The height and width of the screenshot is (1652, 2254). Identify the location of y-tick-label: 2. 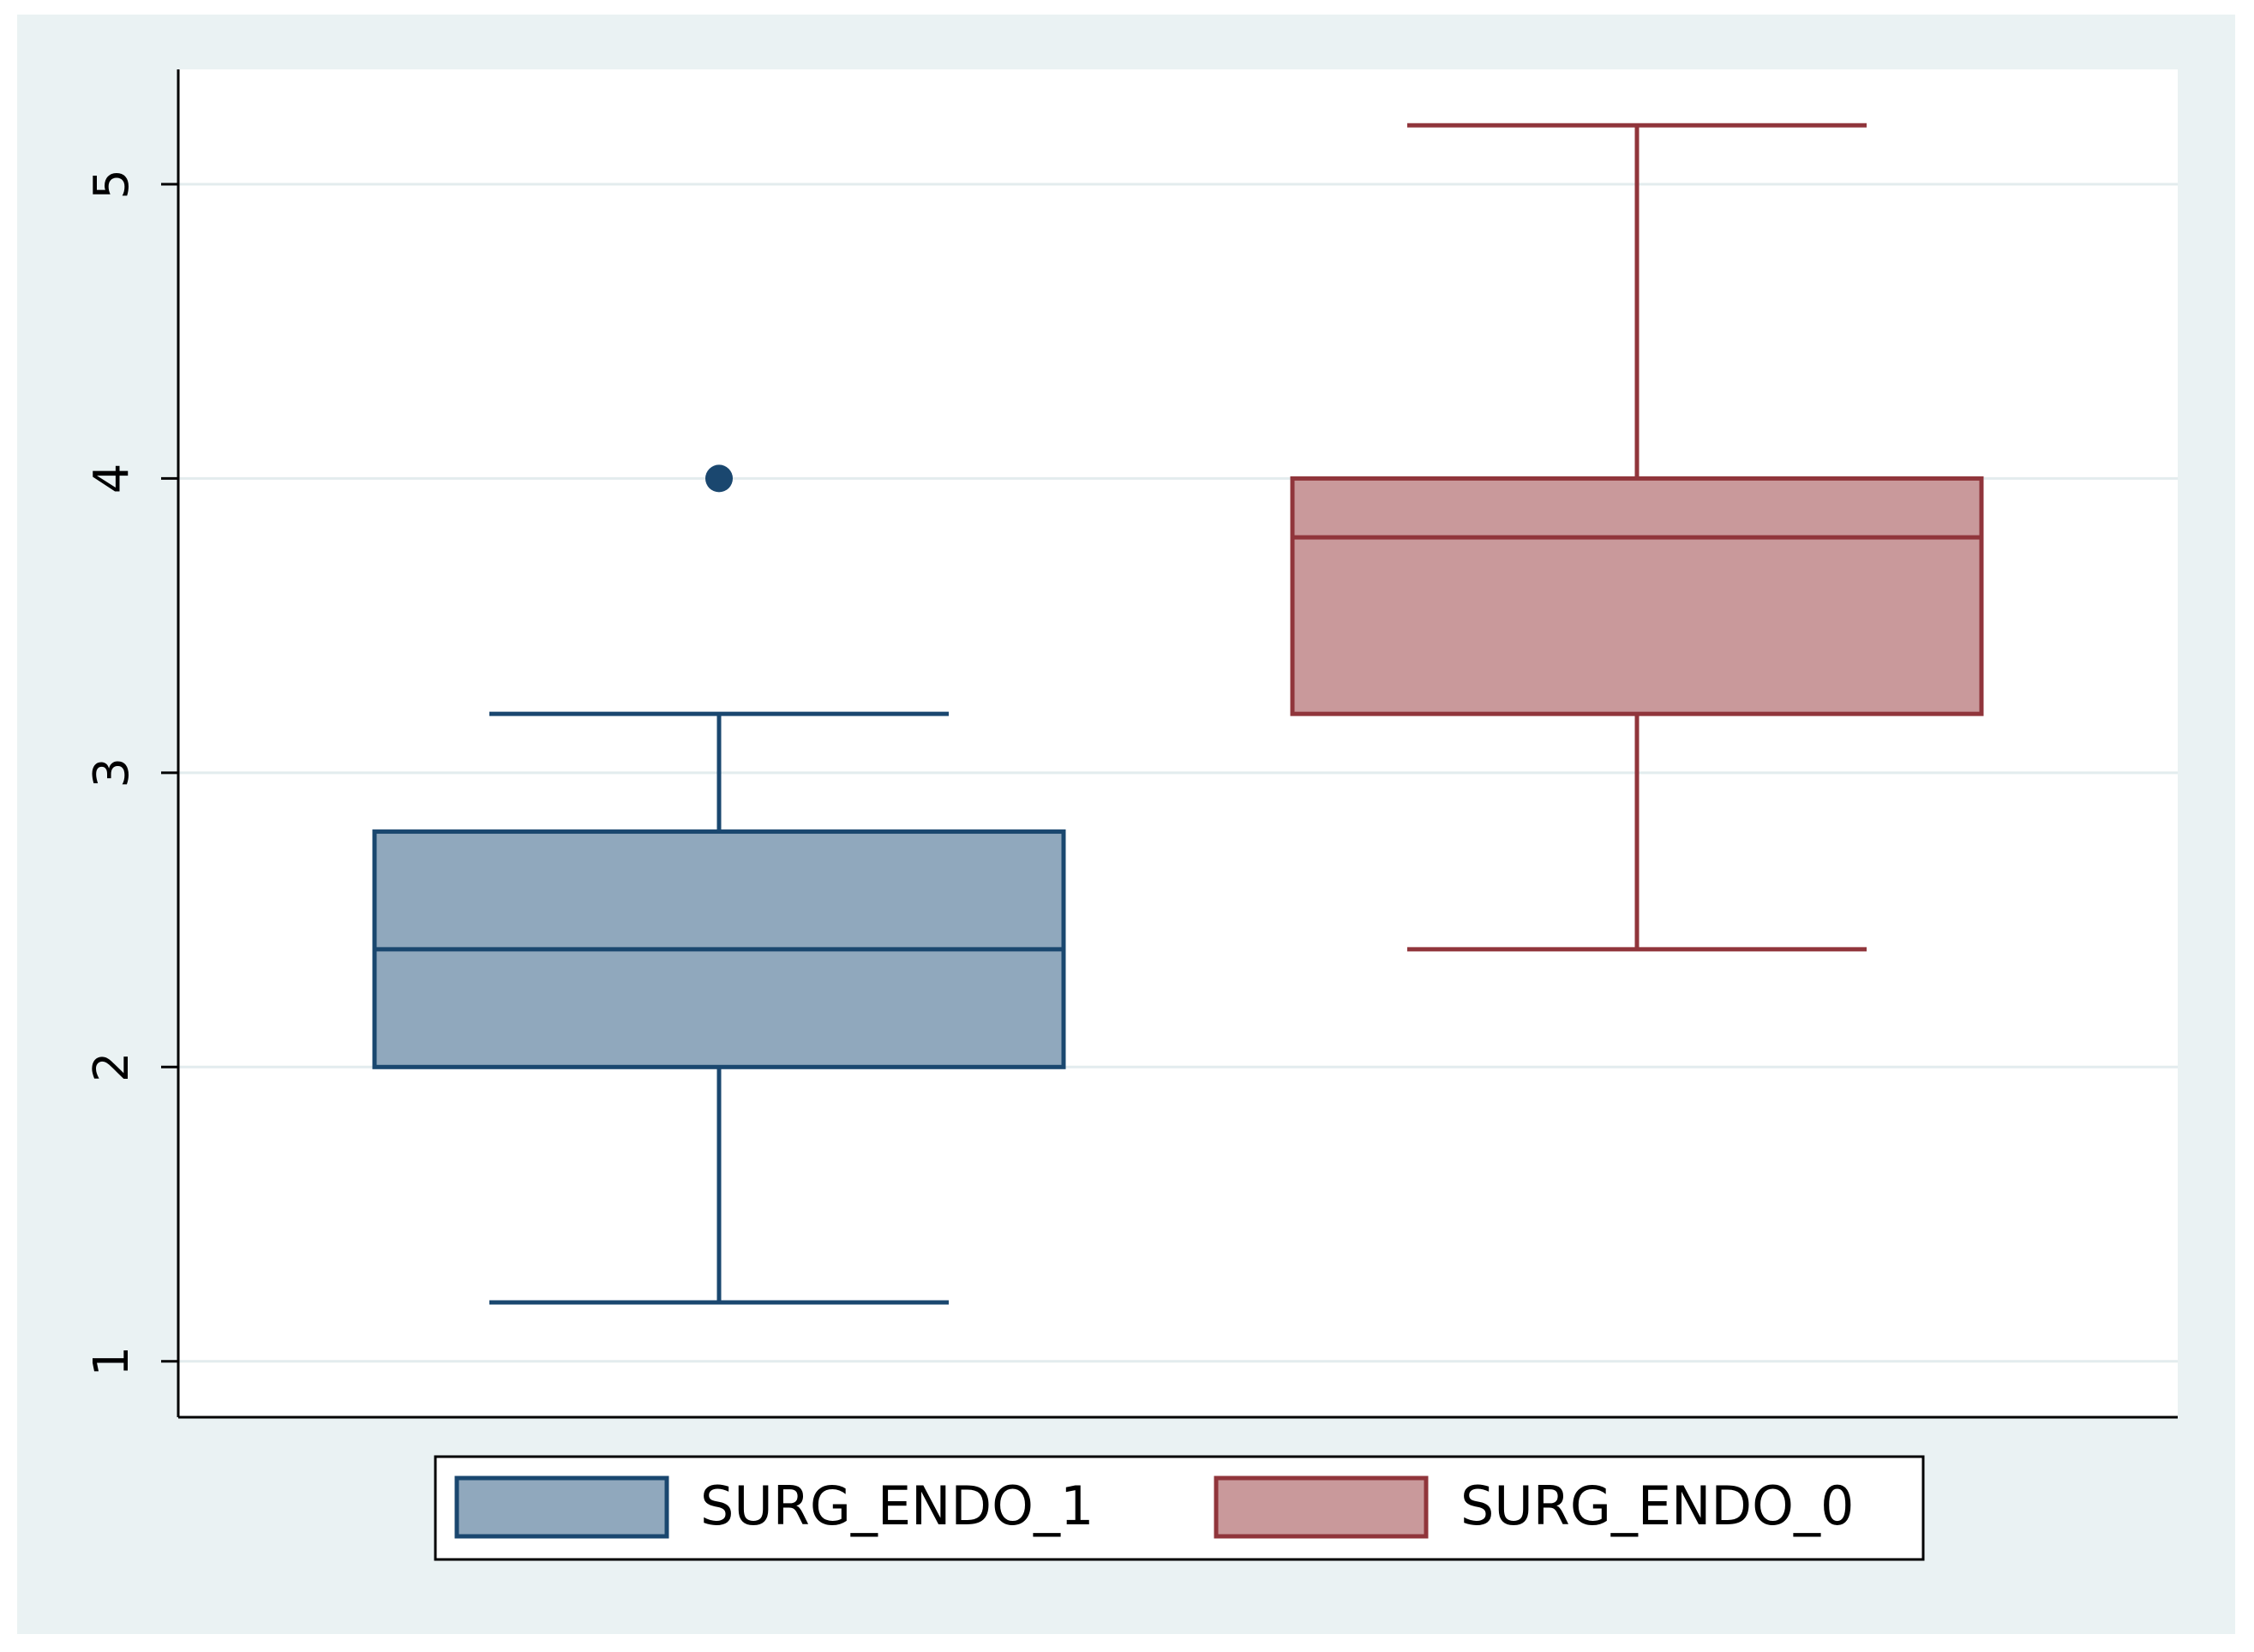
(112, 1066).